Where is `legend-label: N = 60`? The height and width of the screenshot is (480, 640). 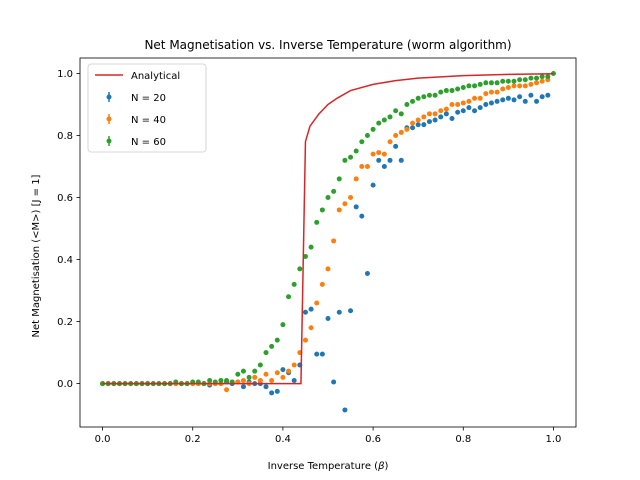 legend-label: N = 60 is located at coordinates (148, 142).